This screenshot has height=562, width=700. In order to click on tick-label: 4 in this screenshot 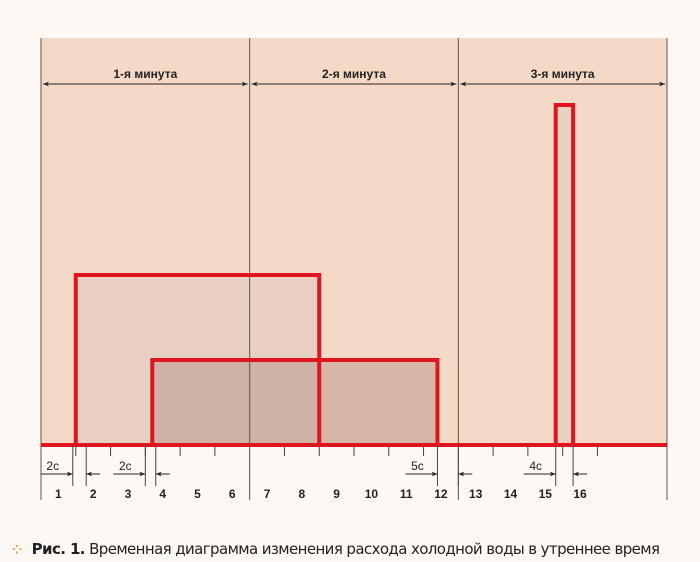, I will do `click(162, 494)`.